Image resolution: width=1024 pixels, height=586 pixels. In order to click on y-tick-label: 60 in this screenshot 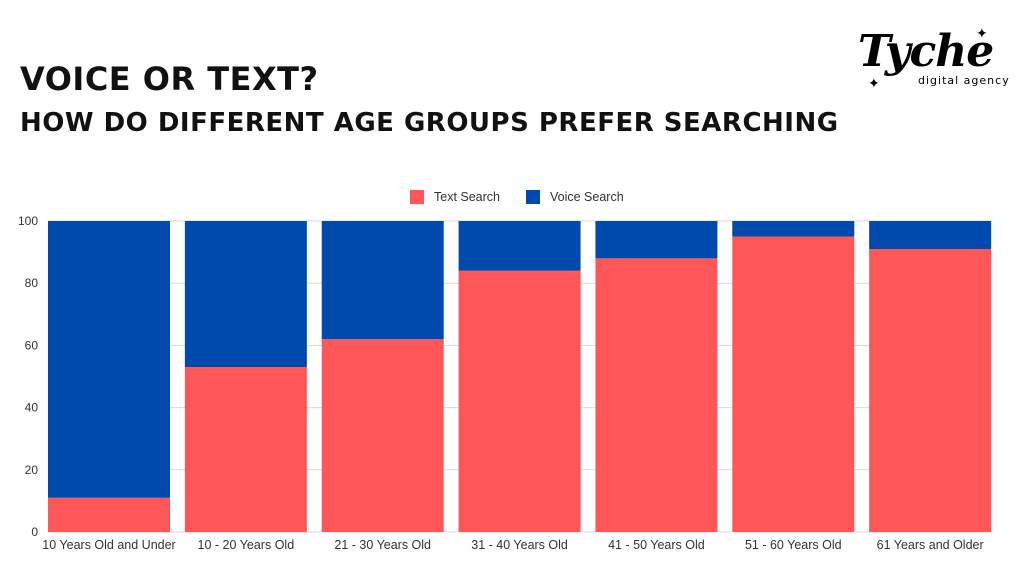, I will do `click(32, 345)`.